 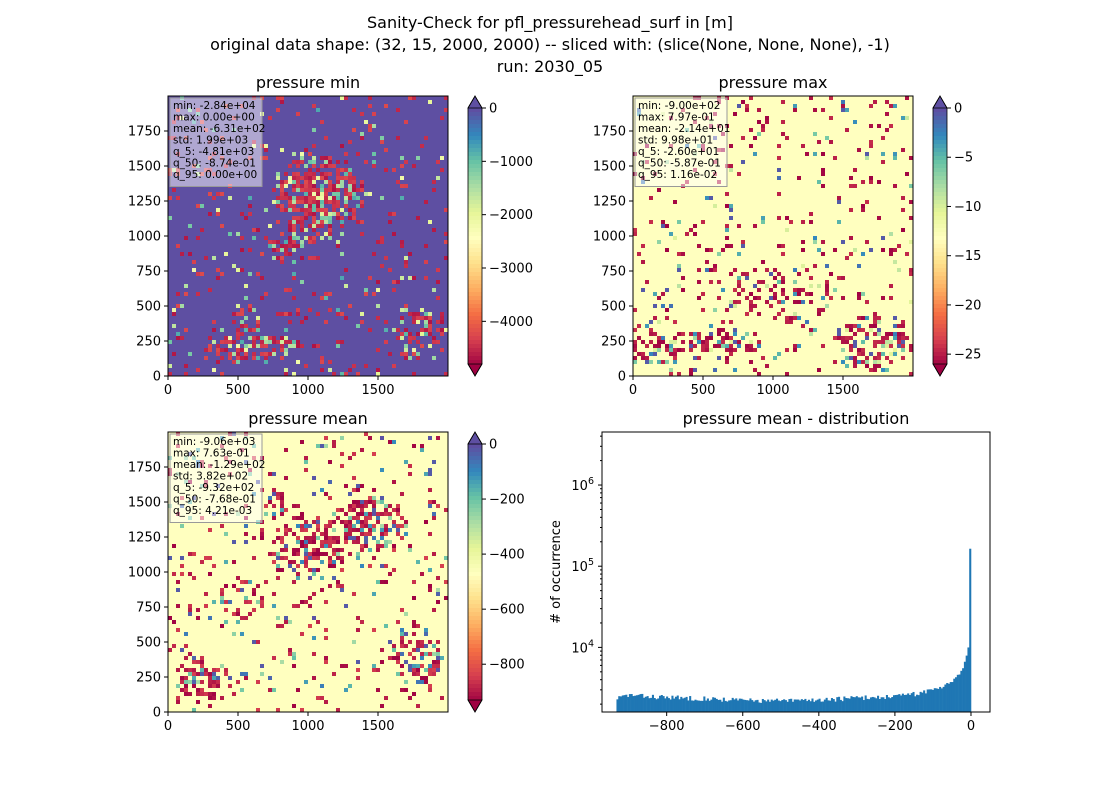 I want to click on colorbar-tick-label: −200, so click(x=507, y=500).